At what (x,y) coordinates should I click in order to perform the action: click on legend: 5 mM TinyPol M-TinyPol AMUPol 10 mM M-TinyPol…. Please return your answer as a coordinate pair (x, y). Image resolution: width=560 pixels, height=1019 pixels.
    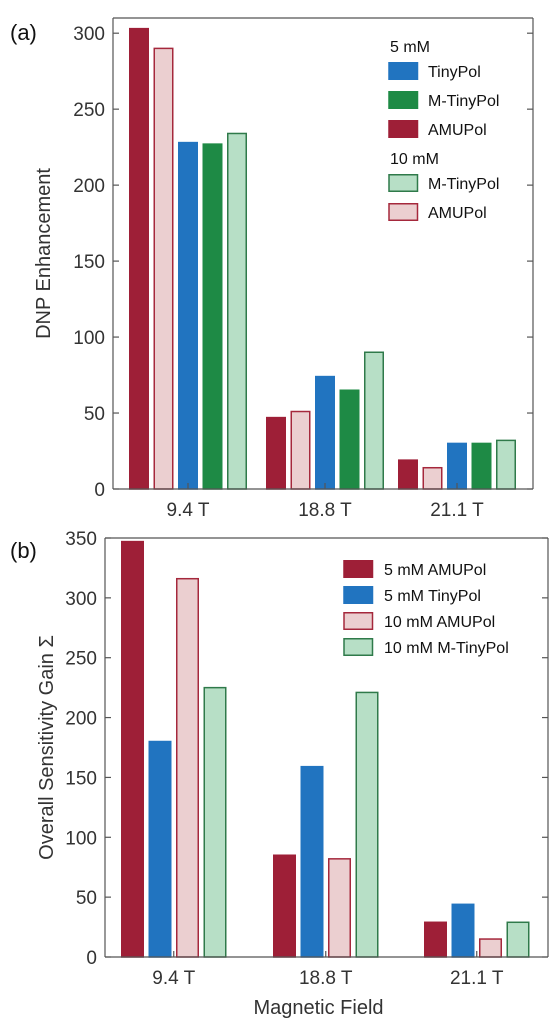
    Looking at the image, I should click on (443, 130).